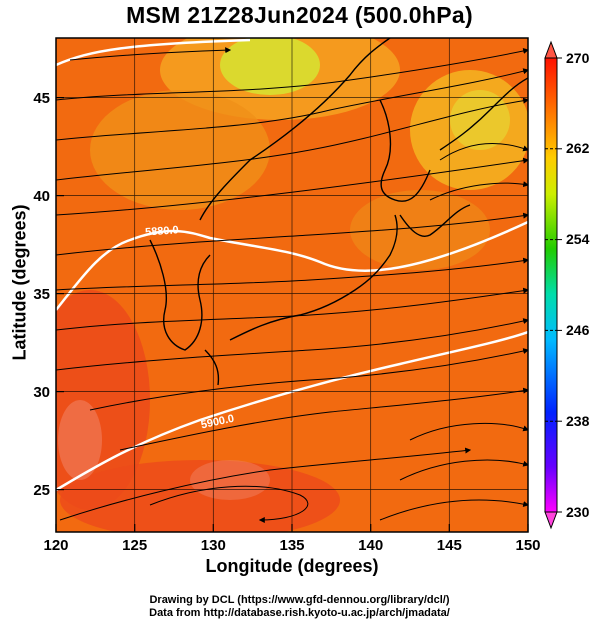 The height and width of the screenshot is (625, 599). I want to click on colorbar-tick-label: 254, so click(578, 239).